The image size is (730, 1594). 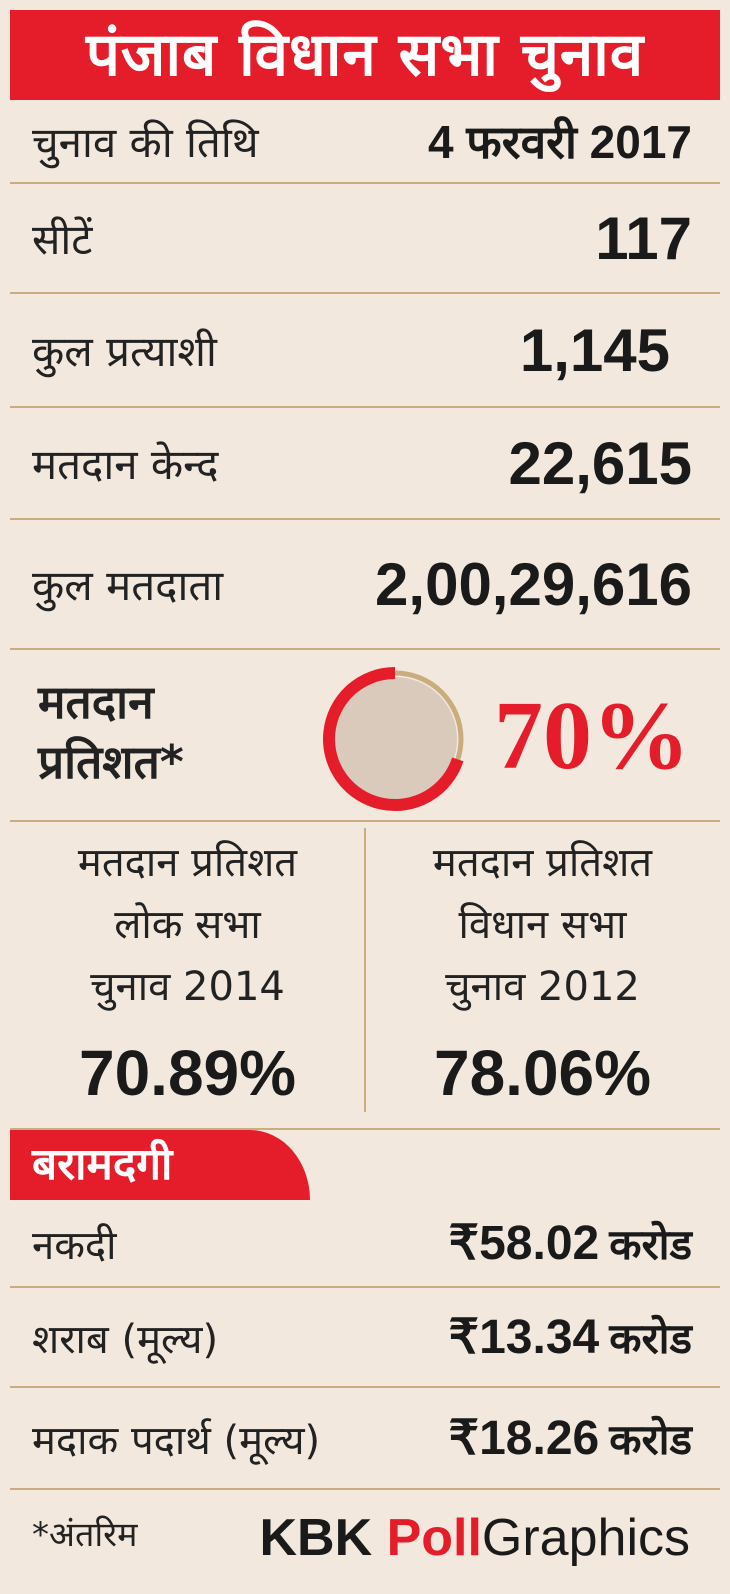 What do you see at coordinates (323, 1538) in the screenshot?
I see `brand-part: KBK` at bounding box center [323, 1538].